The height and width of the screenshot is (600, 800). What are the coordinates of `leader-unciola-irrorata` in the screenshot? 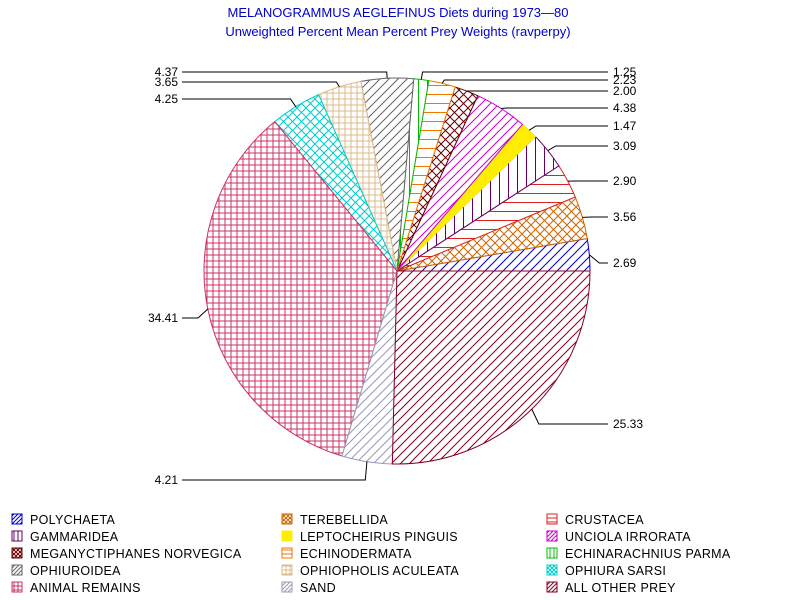 It's located at (554, 108).